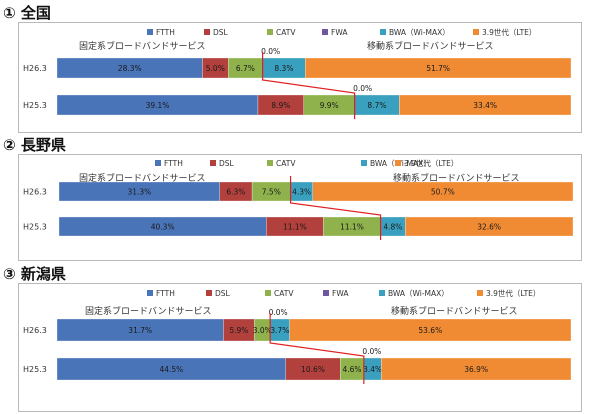 The image size is (600, 414). I want to click on data-label-dsl-h26-3: 6.3%, so click(235, 192).